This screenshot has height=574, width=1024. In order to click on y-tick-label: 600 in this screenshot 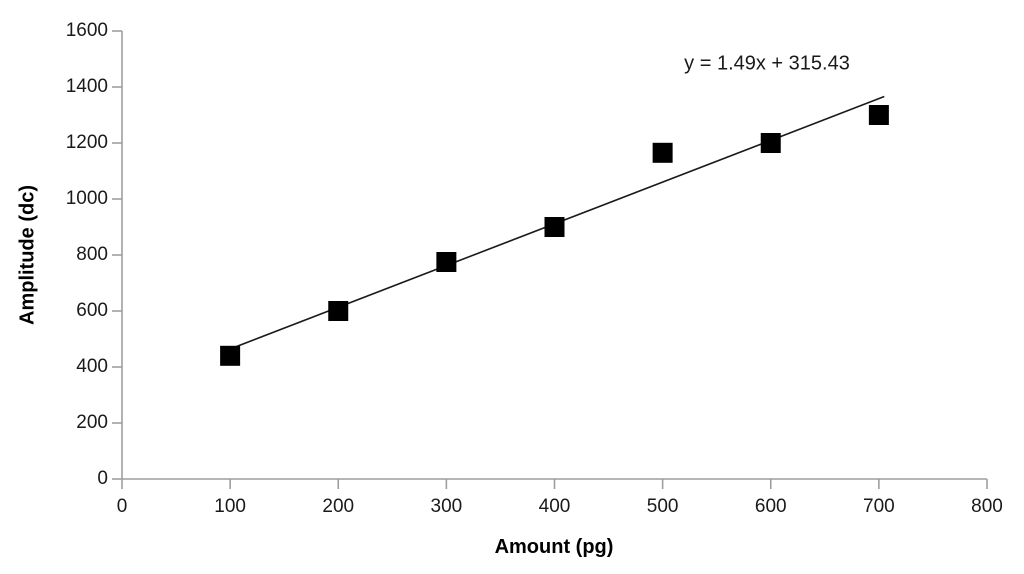, I will do `click(92, 310)`.